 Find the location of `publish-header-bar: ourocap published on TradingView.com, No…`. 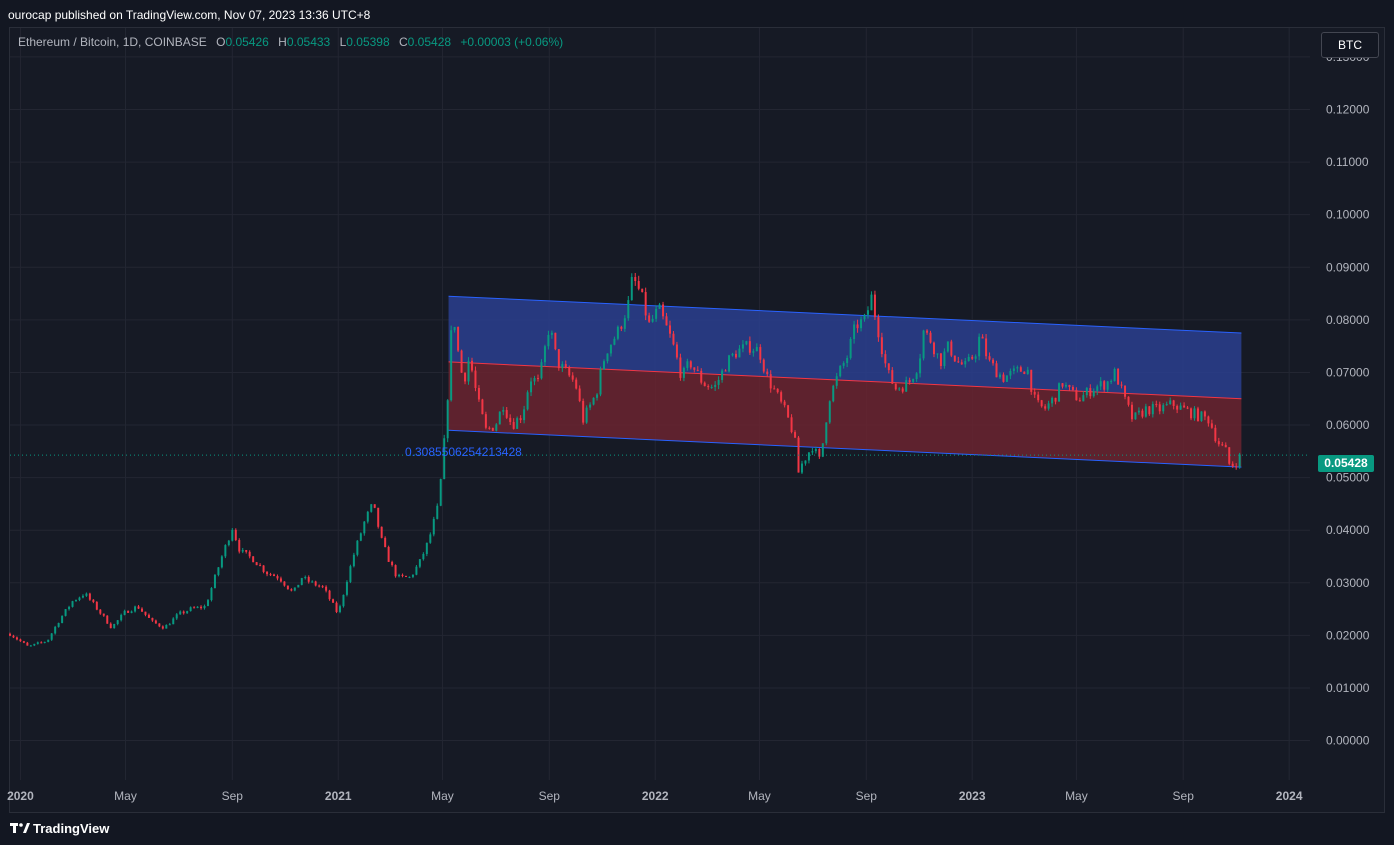

publish-header-bar: ourocap published on TradingView.com, No… is located at coordinates (697, 13).